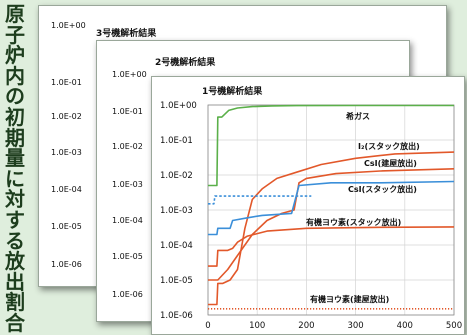  What do you see at coordinates (176, 141) in the screenshot?
I see `y-tick-label: 1.0E-01` at bounding box center [176, 141].